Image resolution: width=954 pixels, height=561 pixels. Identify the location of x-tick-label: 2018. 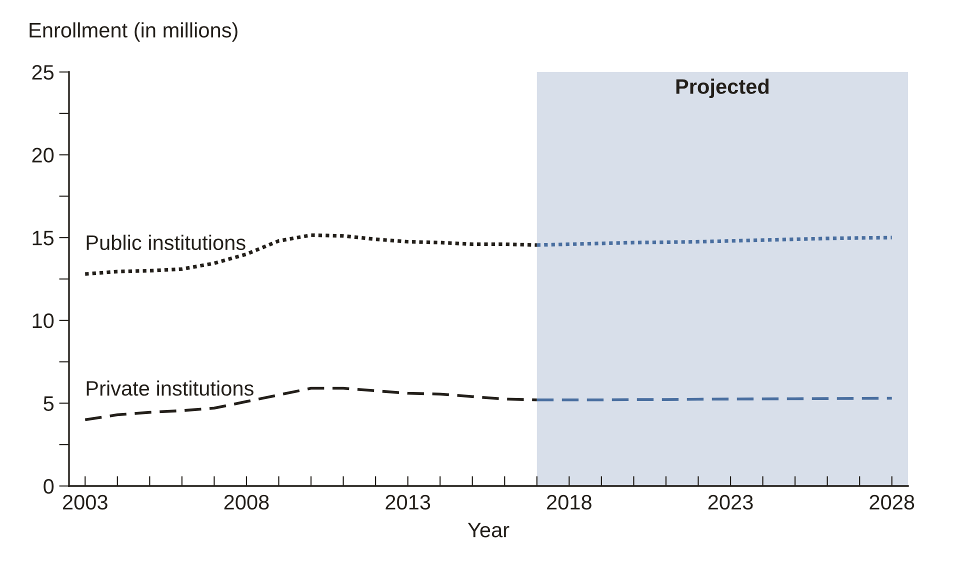
(569, 502).